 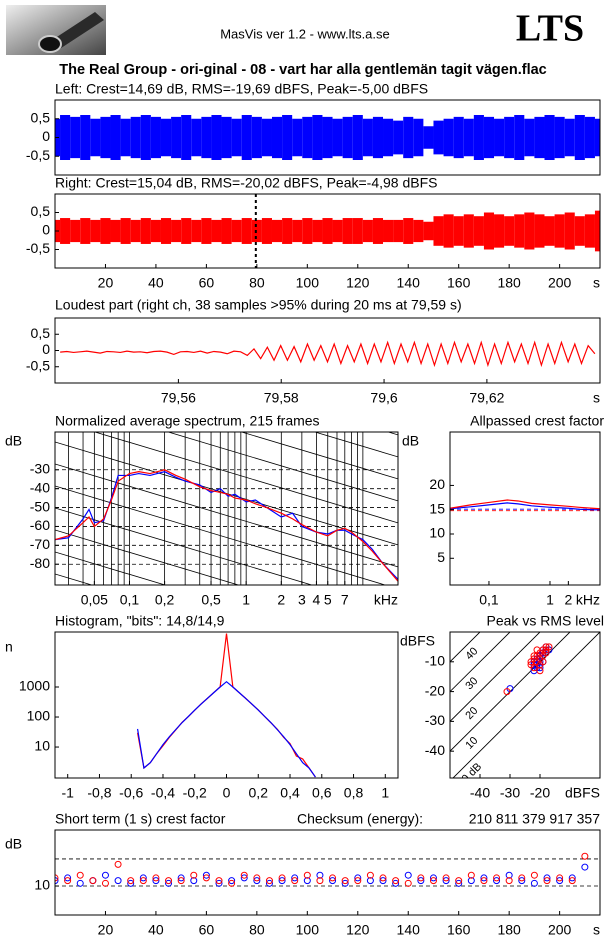 I want to click on x-tick-label: 140, so click(x=409, y=930).